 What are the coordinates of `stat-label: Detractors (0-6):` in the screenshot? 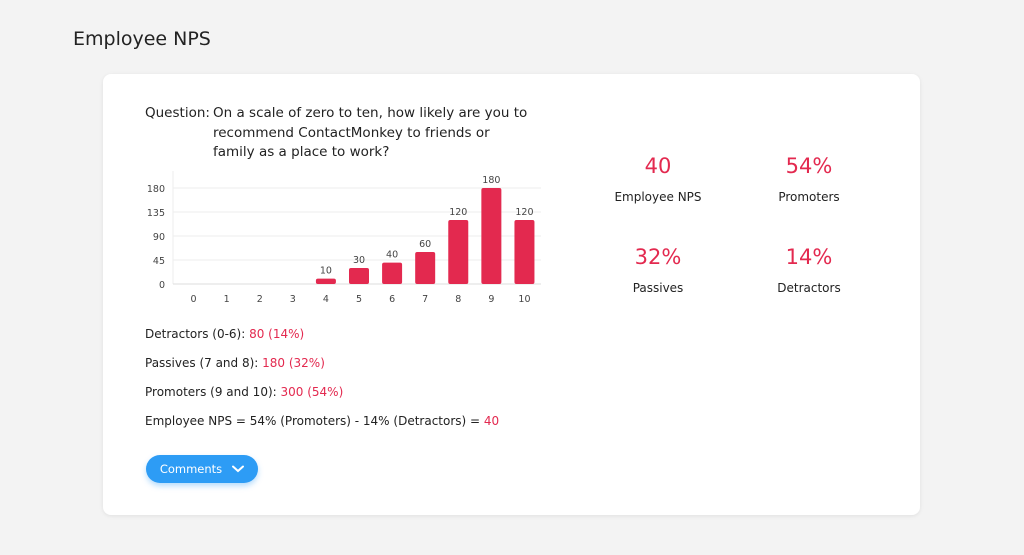 It's located at (197, 334).